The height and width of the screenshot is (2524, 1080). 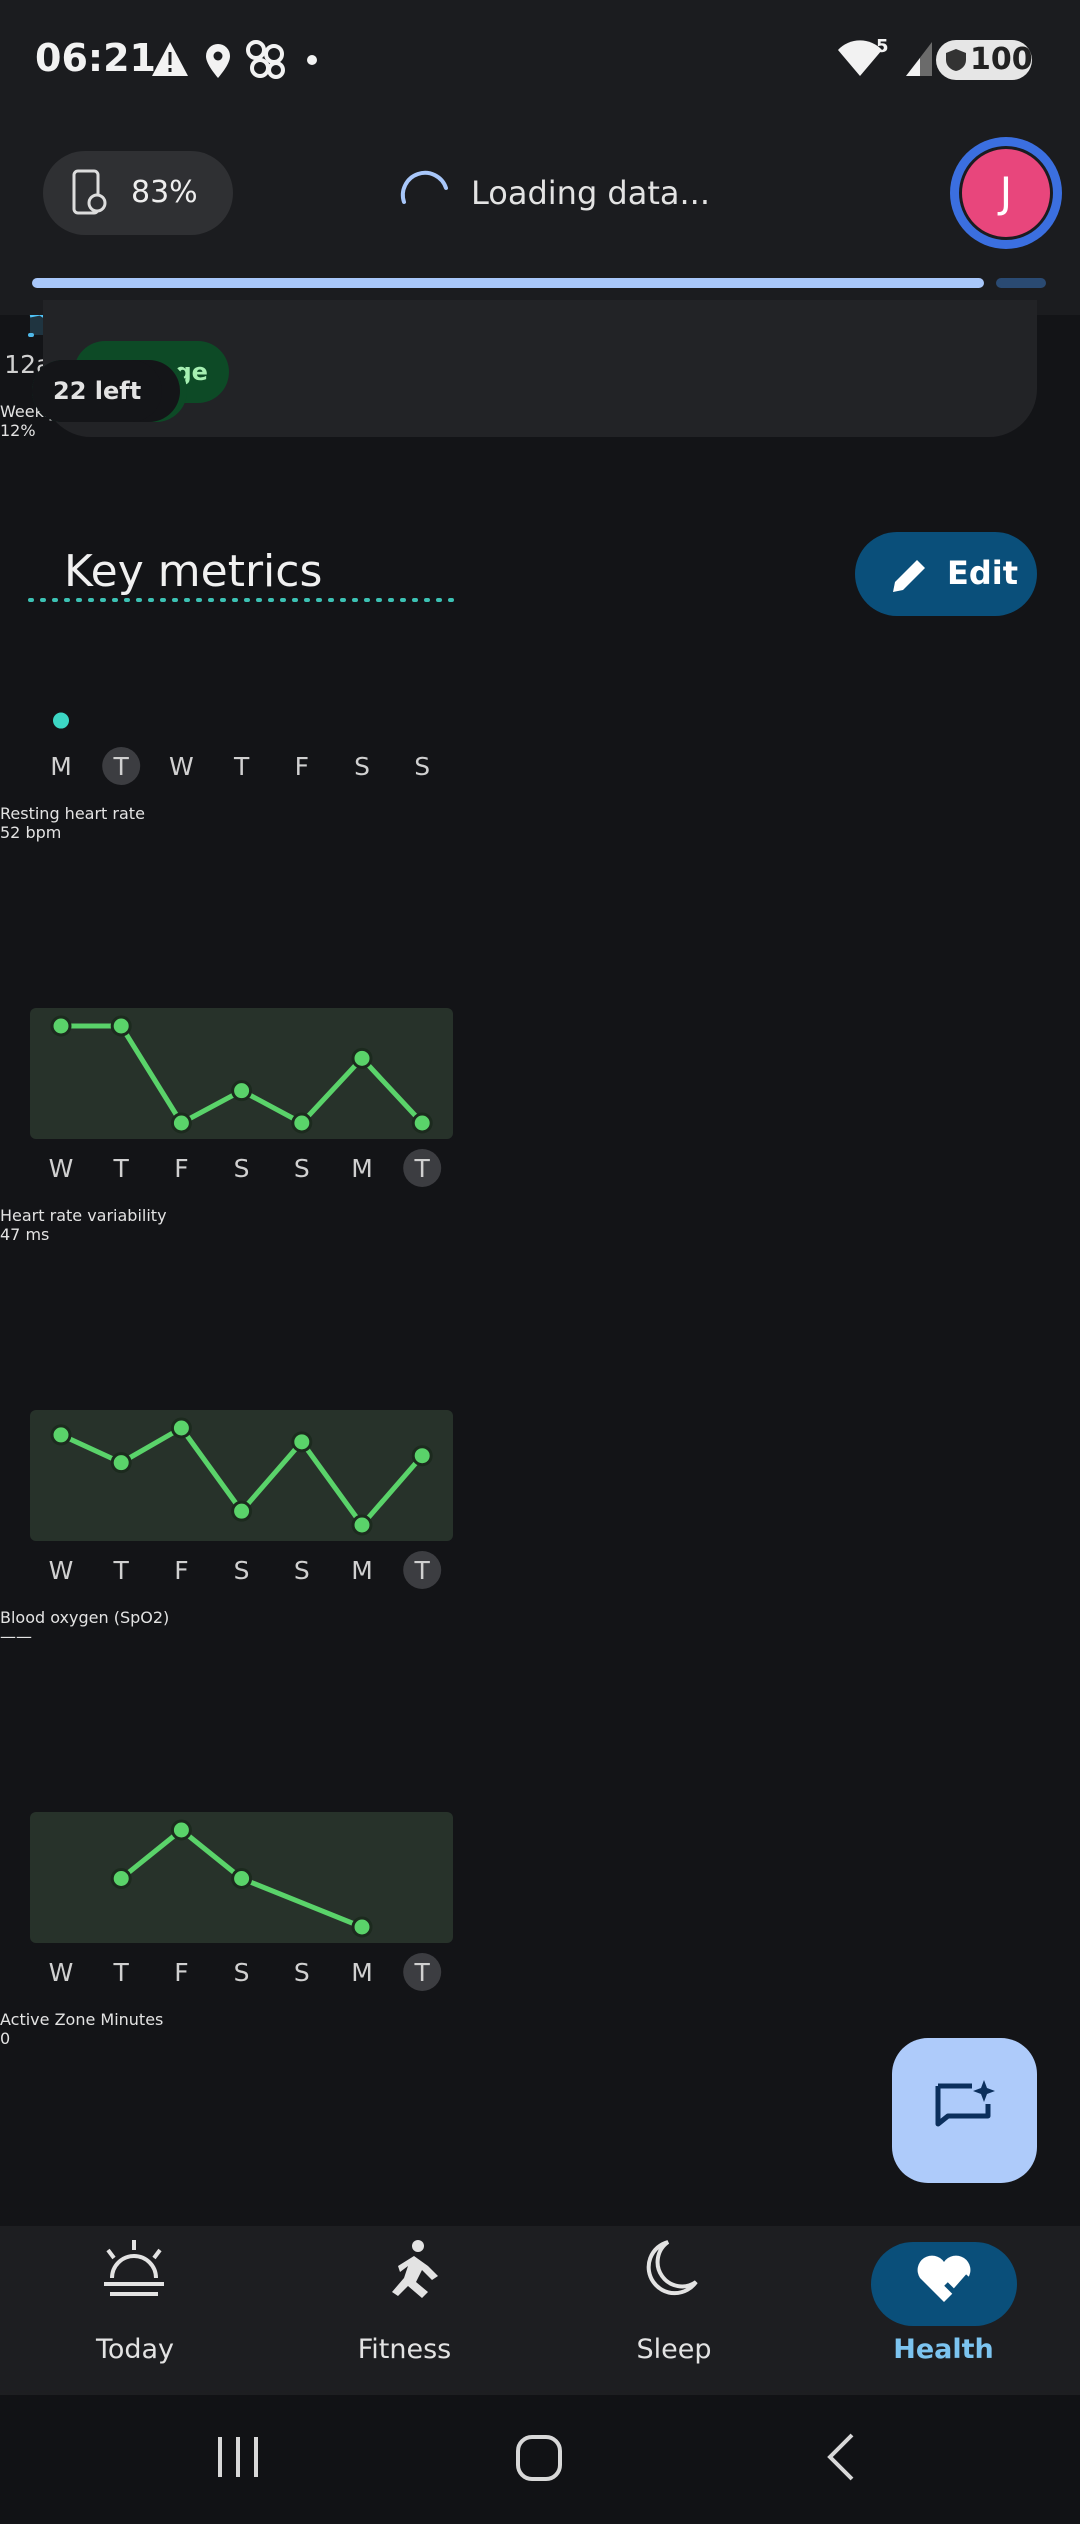 What do you see at coordinates (965, 2103) in the screenshot?
I see `coach-icon` at bounding box center [965, 2103].